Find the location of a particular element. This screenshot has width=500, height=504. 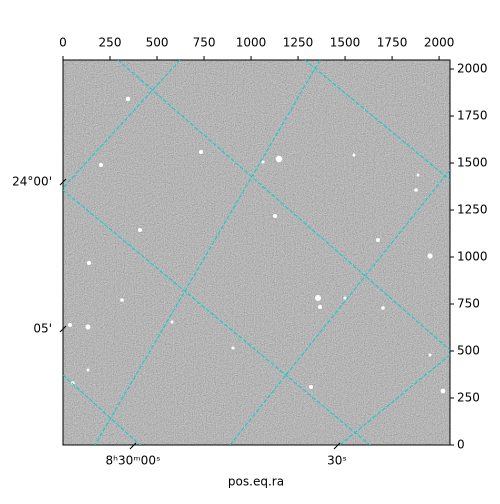

y-tick-label: 1750 is located at coordinates (472, 116).